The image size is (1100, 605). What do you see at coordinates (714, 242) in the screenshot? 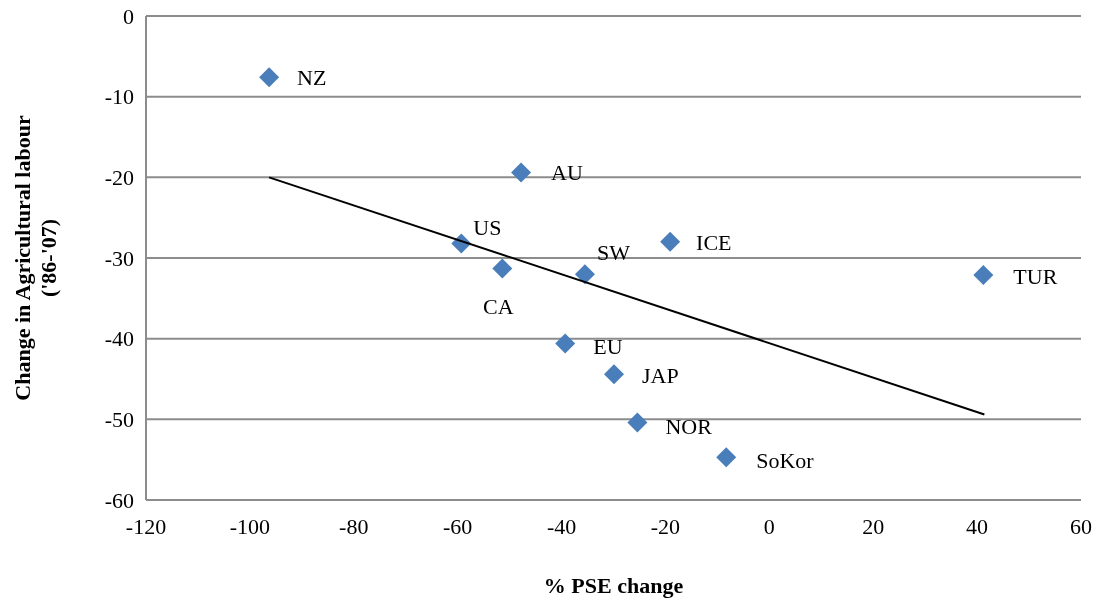
I see `annotation: ICE` at bounding box center [714, 242].